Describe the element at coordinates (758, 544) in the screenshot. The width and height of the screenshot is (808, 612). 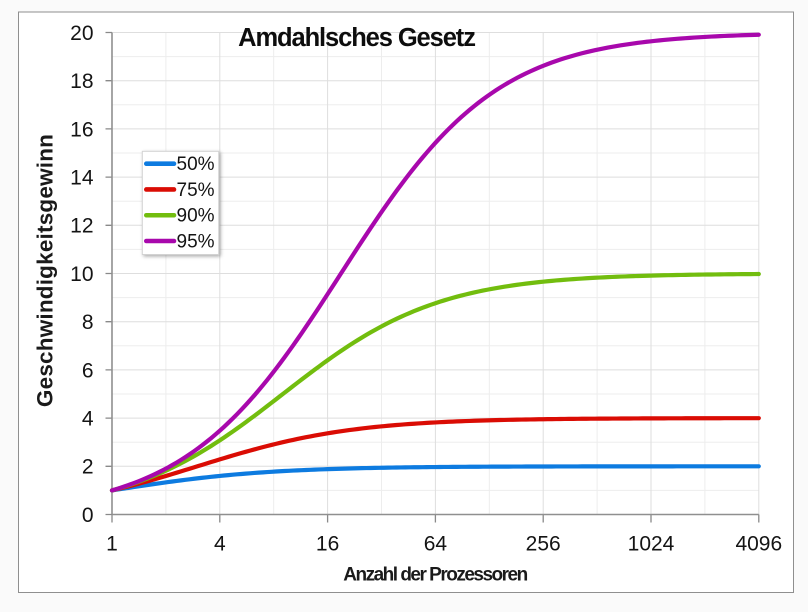
I see `svg-text: 4096` at that location.